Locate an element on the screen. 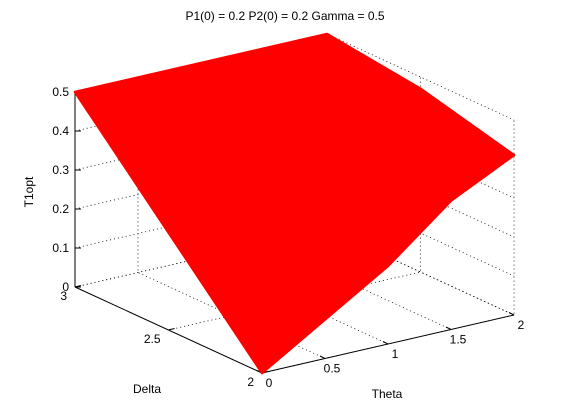 This screenshot has width=561, height=420. y-tick-label: 2 is located at coordinates (250, 382).